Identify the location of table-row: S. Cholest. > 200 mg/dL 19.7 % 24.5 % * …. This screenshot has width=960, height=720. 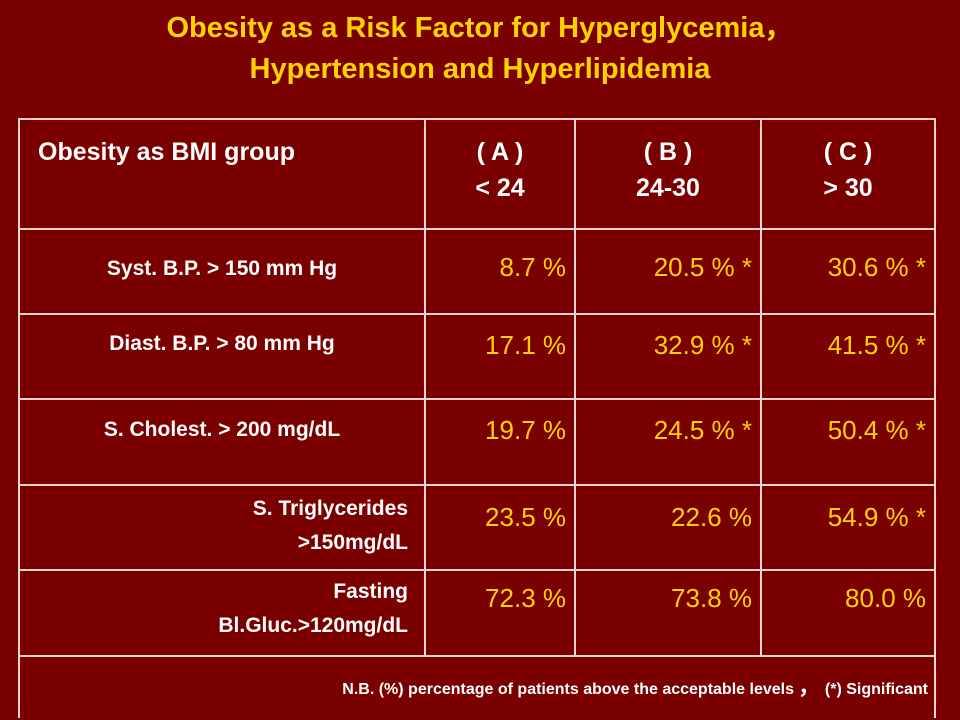
(477, 443).